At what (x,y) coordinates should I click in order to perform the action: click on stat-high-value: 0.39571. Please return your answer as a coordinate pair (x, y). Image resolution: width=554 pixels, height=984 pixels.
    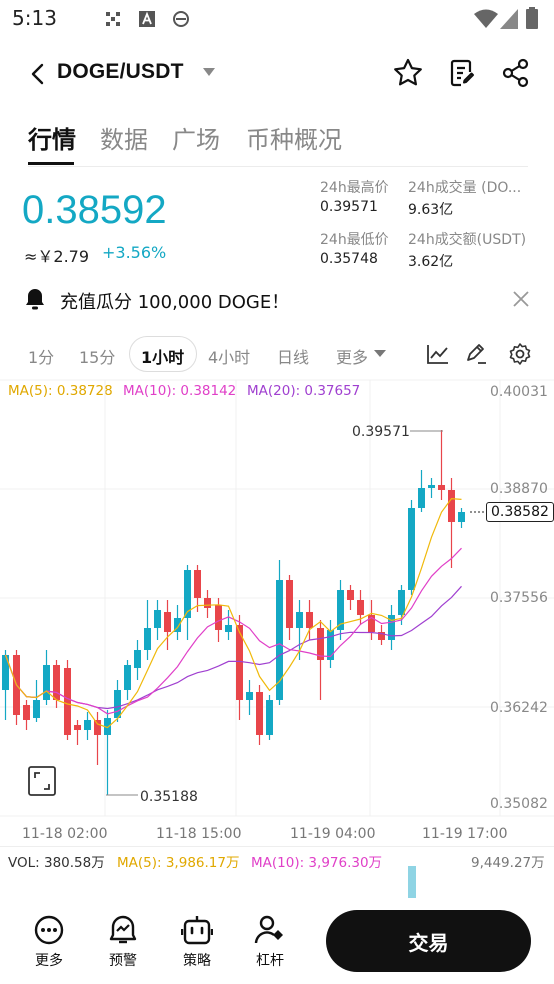
    Looking at the image, I should click on (349, 207).